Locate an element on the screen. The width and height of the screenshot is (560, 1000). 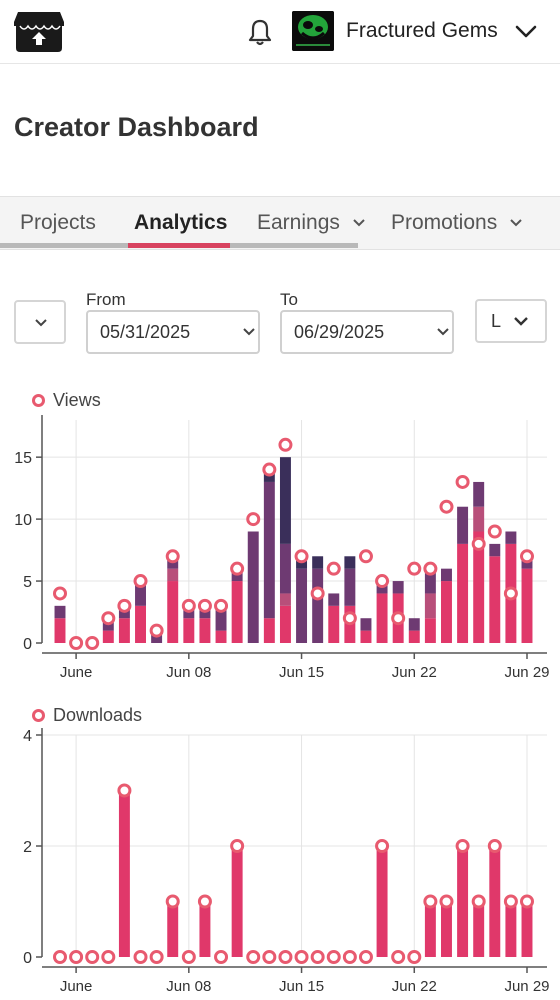
tab-projects: Projects is located at coordinates (58, 223).